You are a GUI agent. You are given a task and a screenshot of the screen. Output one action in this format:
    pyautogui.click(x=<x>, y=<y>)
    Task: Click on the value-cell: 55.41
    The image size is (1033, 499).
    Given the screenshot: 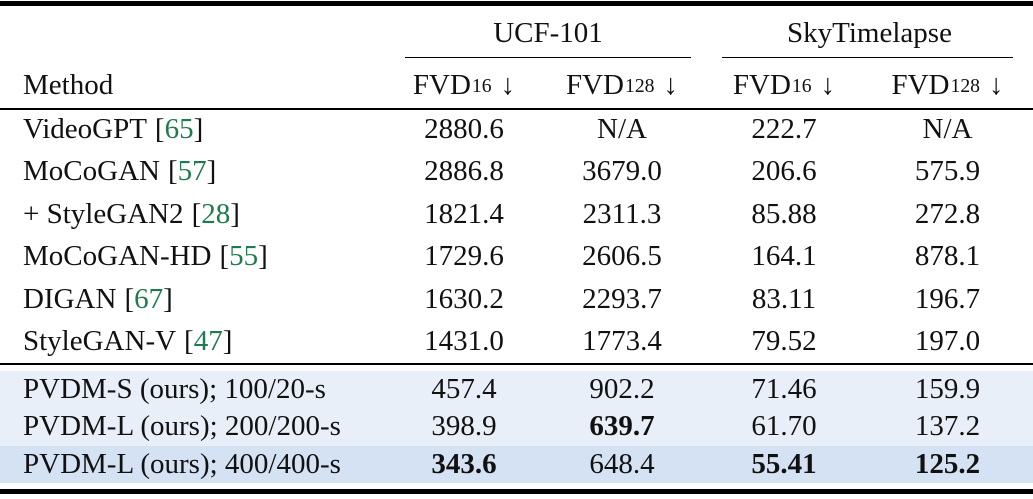 What is the action you would take?
    pyautogui.click(x=784, y=464)
    